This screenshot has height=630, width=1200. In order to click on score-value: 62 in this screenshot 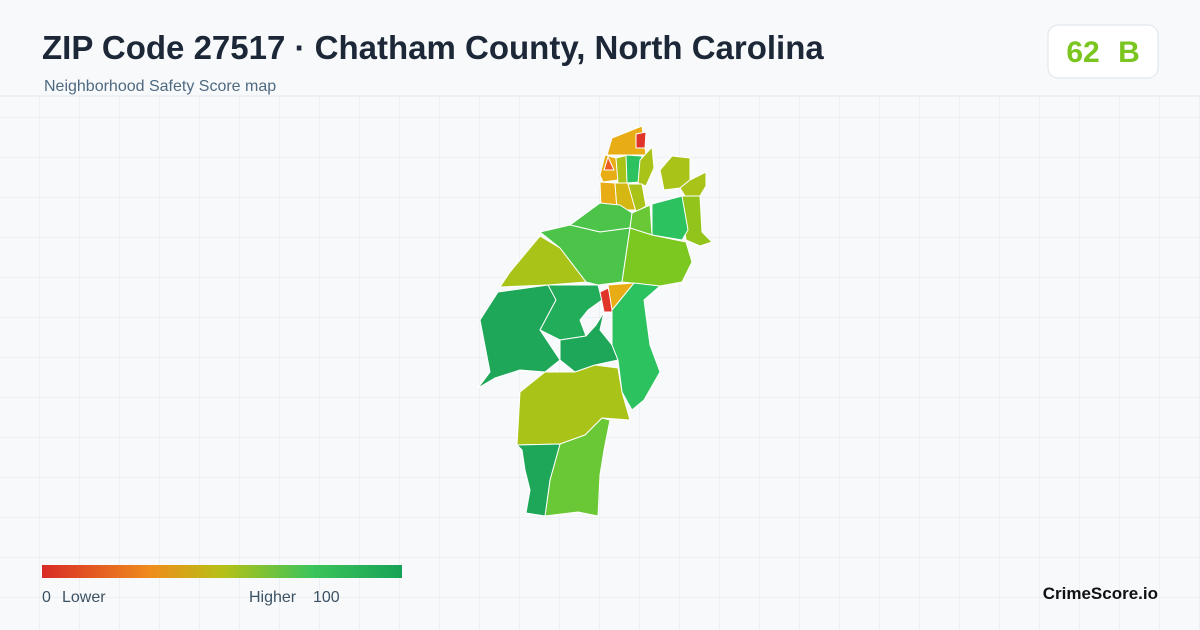, I will do `click(1082, 52)`.